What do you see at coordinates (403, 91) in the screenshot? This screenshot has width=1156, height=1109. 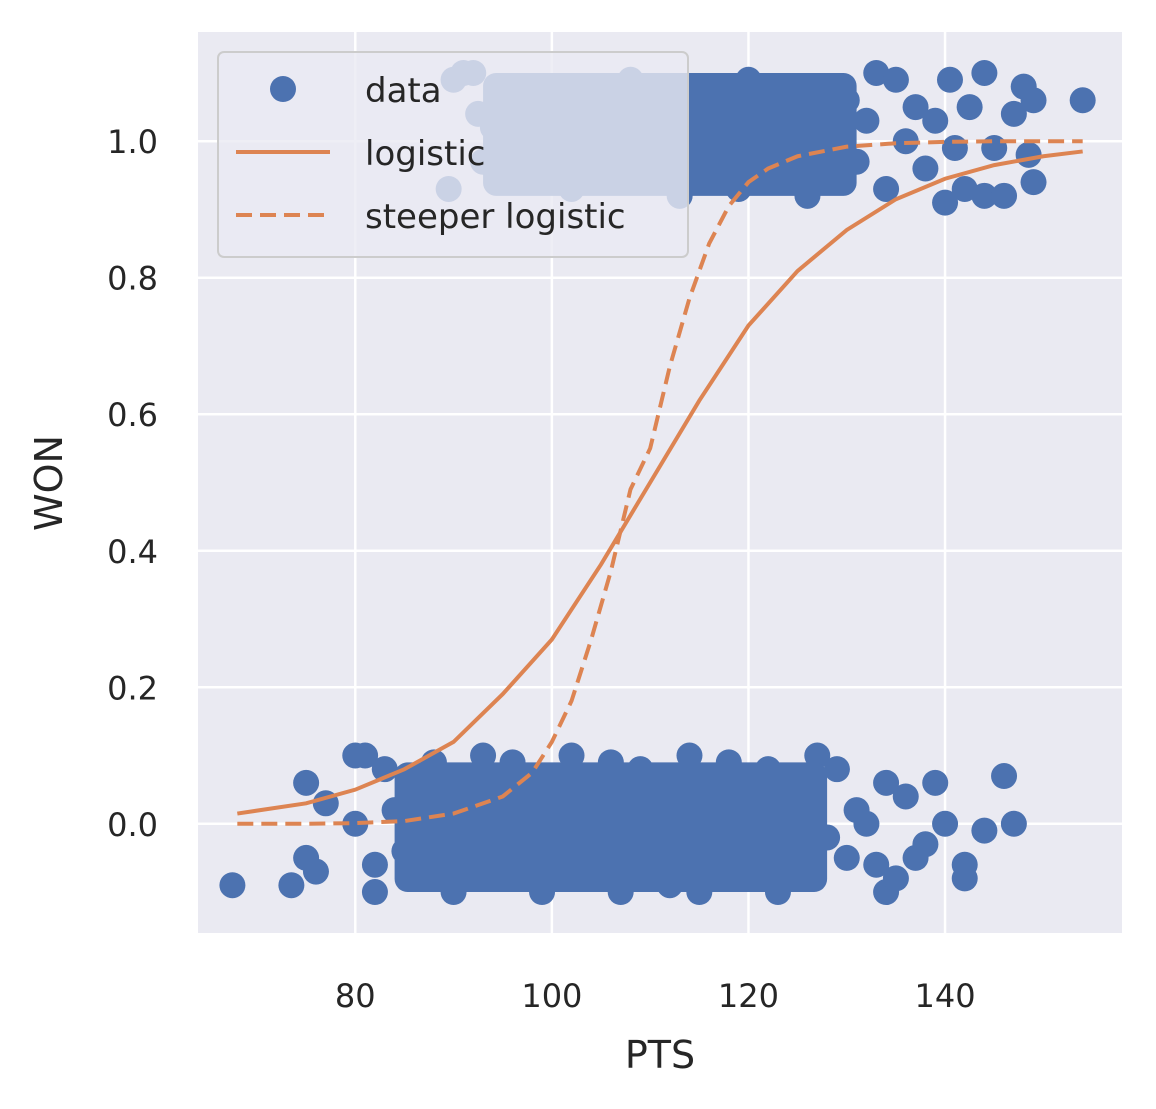 I see `legend-label-data: data` at bounding box center [403, 91].